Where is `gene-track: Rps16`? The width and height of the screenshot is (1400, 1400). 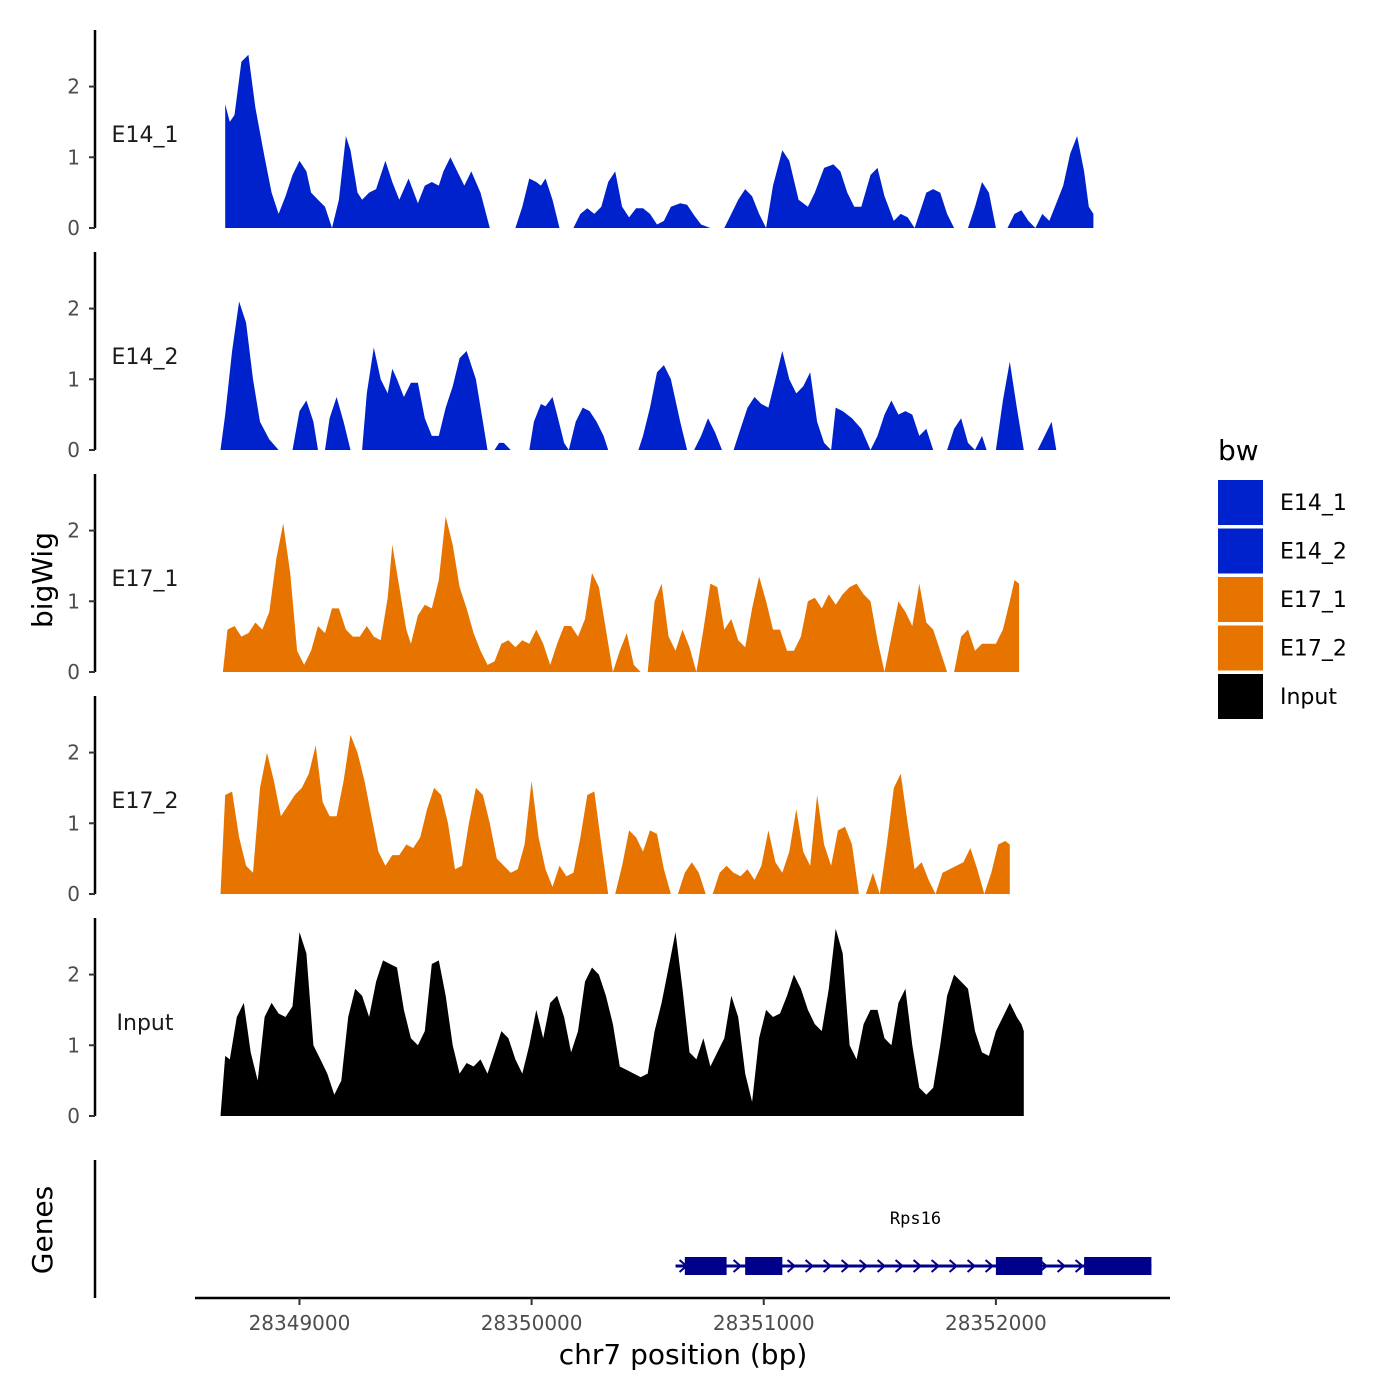 gene-track: Rps16 is located at coordinates (622, 1229).